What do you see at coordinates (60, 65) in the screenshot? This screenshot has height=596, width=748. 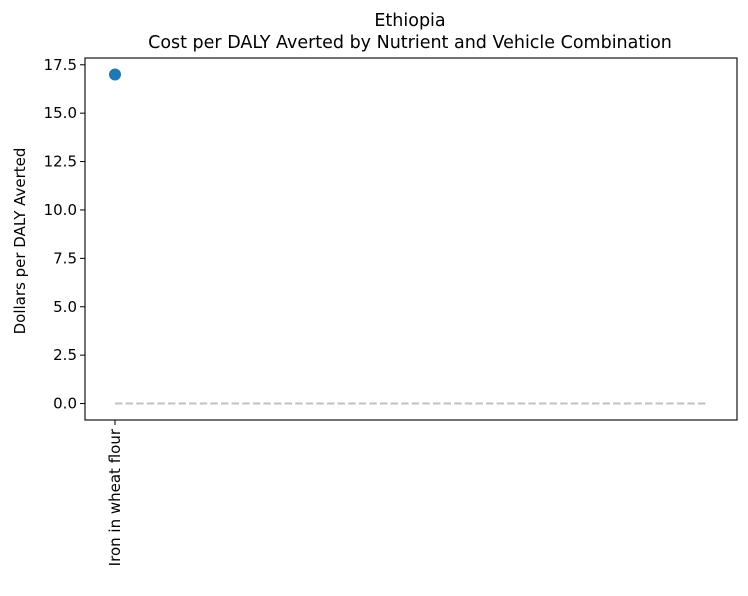 I see `y-tick-label: 17.5` at bounding box center [60, 65].